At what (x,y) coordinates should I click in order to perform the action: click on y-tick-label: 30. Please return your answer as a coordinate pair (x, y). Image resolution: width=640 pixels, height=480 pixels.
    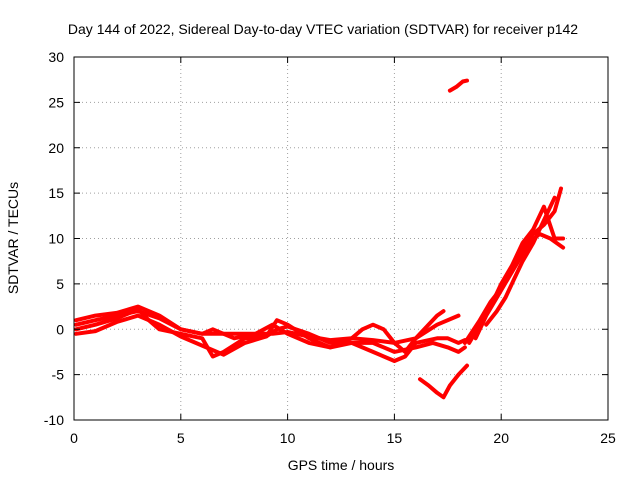
    Looking at the image, I should click on (56, 57).